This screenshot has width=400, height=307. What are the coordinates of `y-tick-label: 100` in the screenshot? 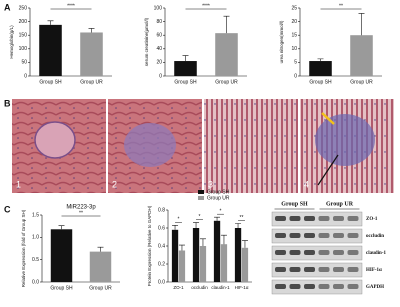 It's located at (23, 49).